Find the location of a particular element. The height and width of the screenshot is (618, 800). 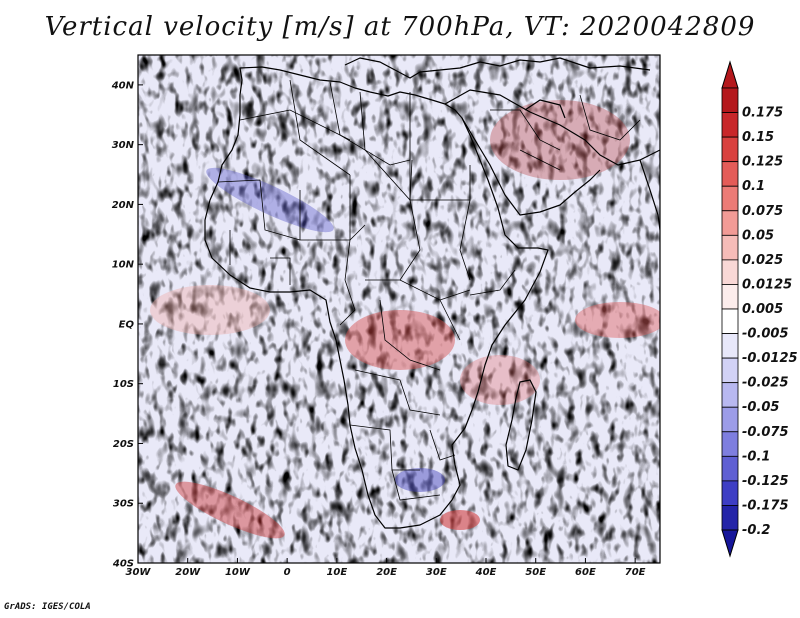

colorbar-label: -0.075 is located at coordinates (765, 432).